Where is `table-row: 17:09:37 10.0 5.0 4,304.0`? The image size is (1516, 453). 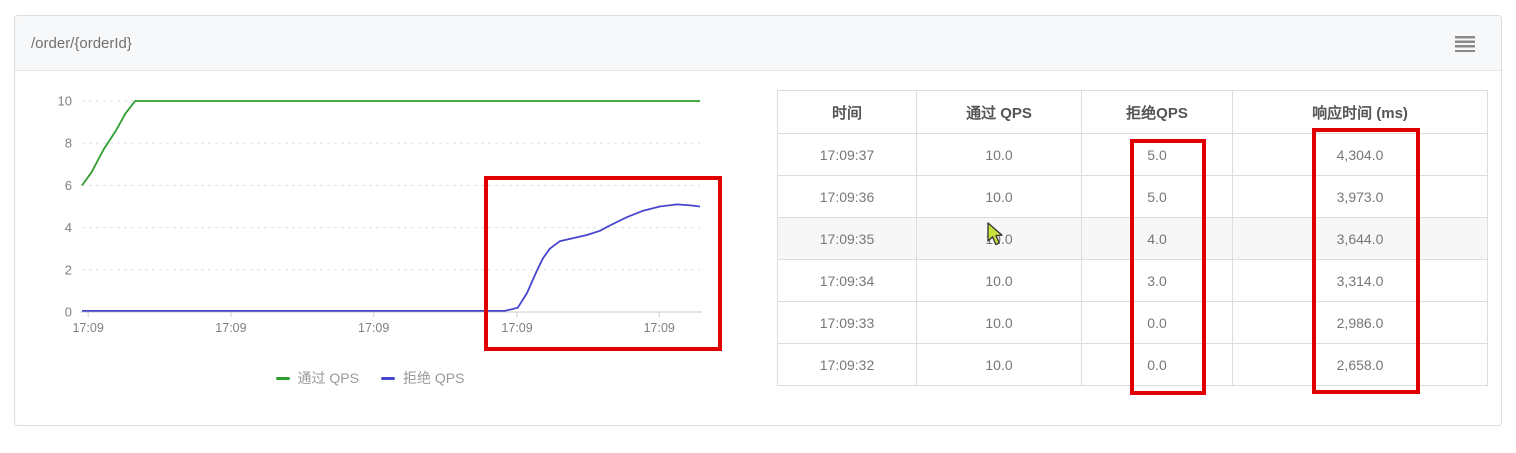
table-row: 17:09:37 10.0 5.0 4,304.0 is located at coordinates (1132, 154).